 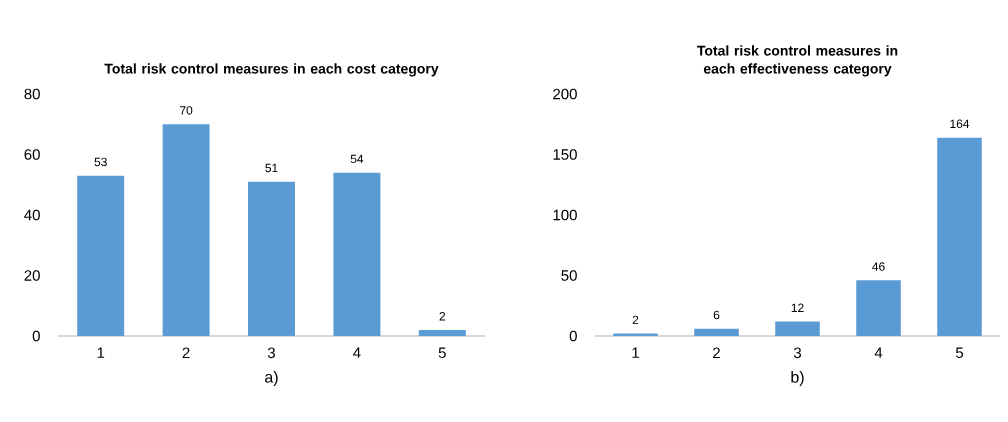 What do you see at coordinates (565, 215) in the screenshot?
I see `y-tick-label: 100` at bounding box center [565, 215].